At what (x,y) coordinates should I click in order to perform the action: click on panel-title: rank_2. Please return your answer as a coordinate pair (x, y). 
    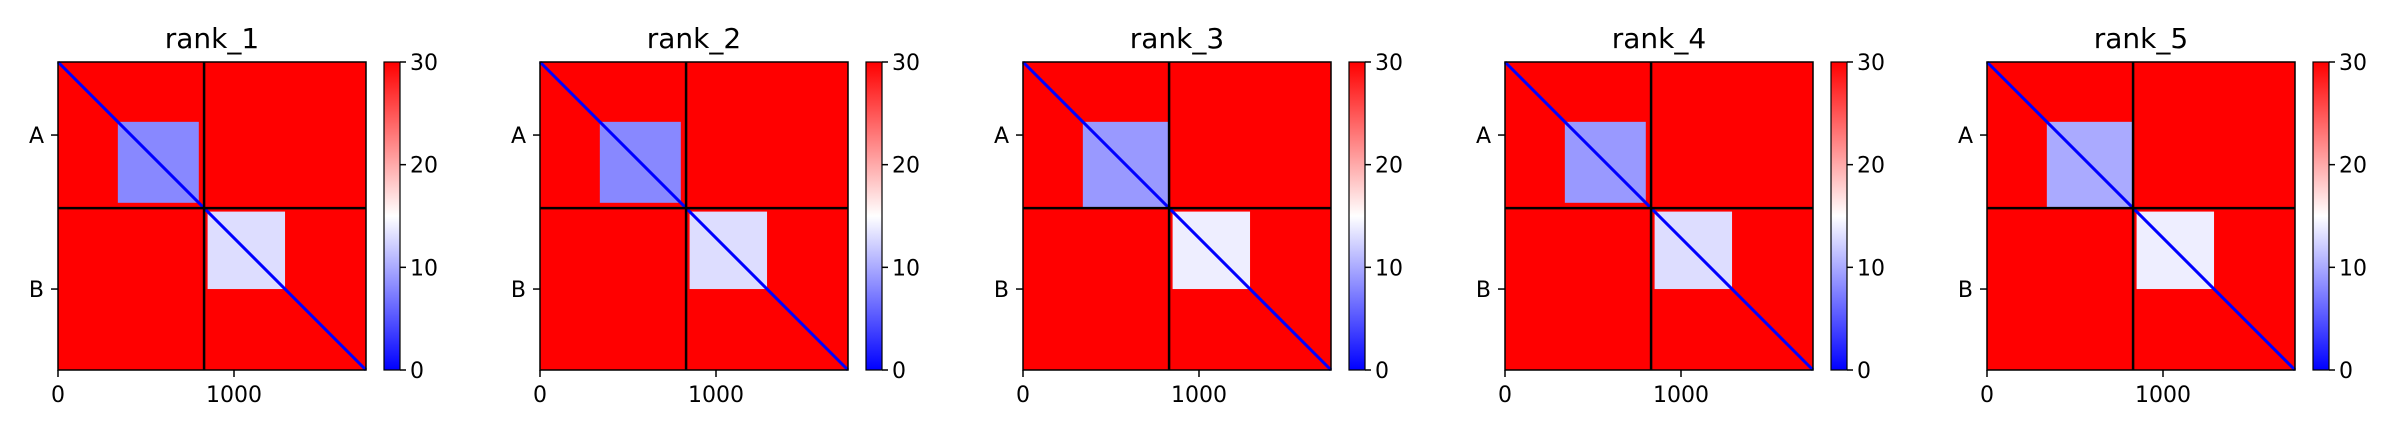
    Looking at the image, I should click on (694, 38).